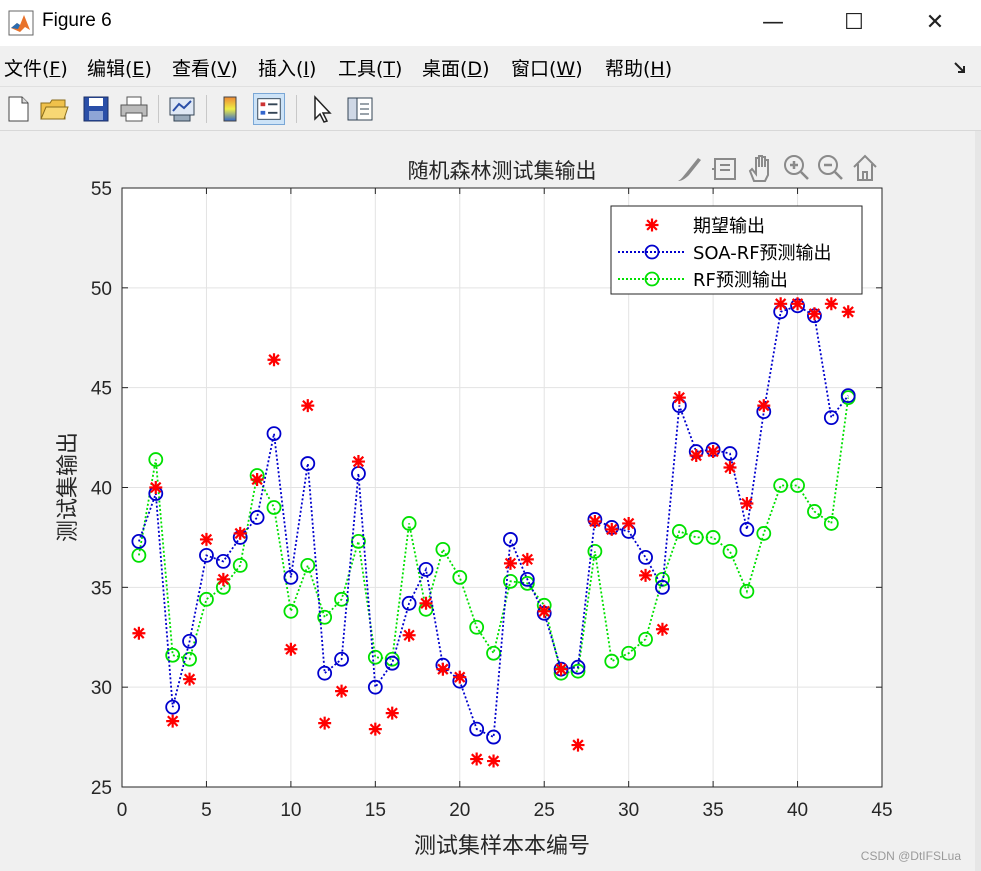 This screenshot has width=981, height=871. What do you see at coordinates (796, 167) in the screenshot?
I see `zoom-in-icon` at bounding box center [796, 167].